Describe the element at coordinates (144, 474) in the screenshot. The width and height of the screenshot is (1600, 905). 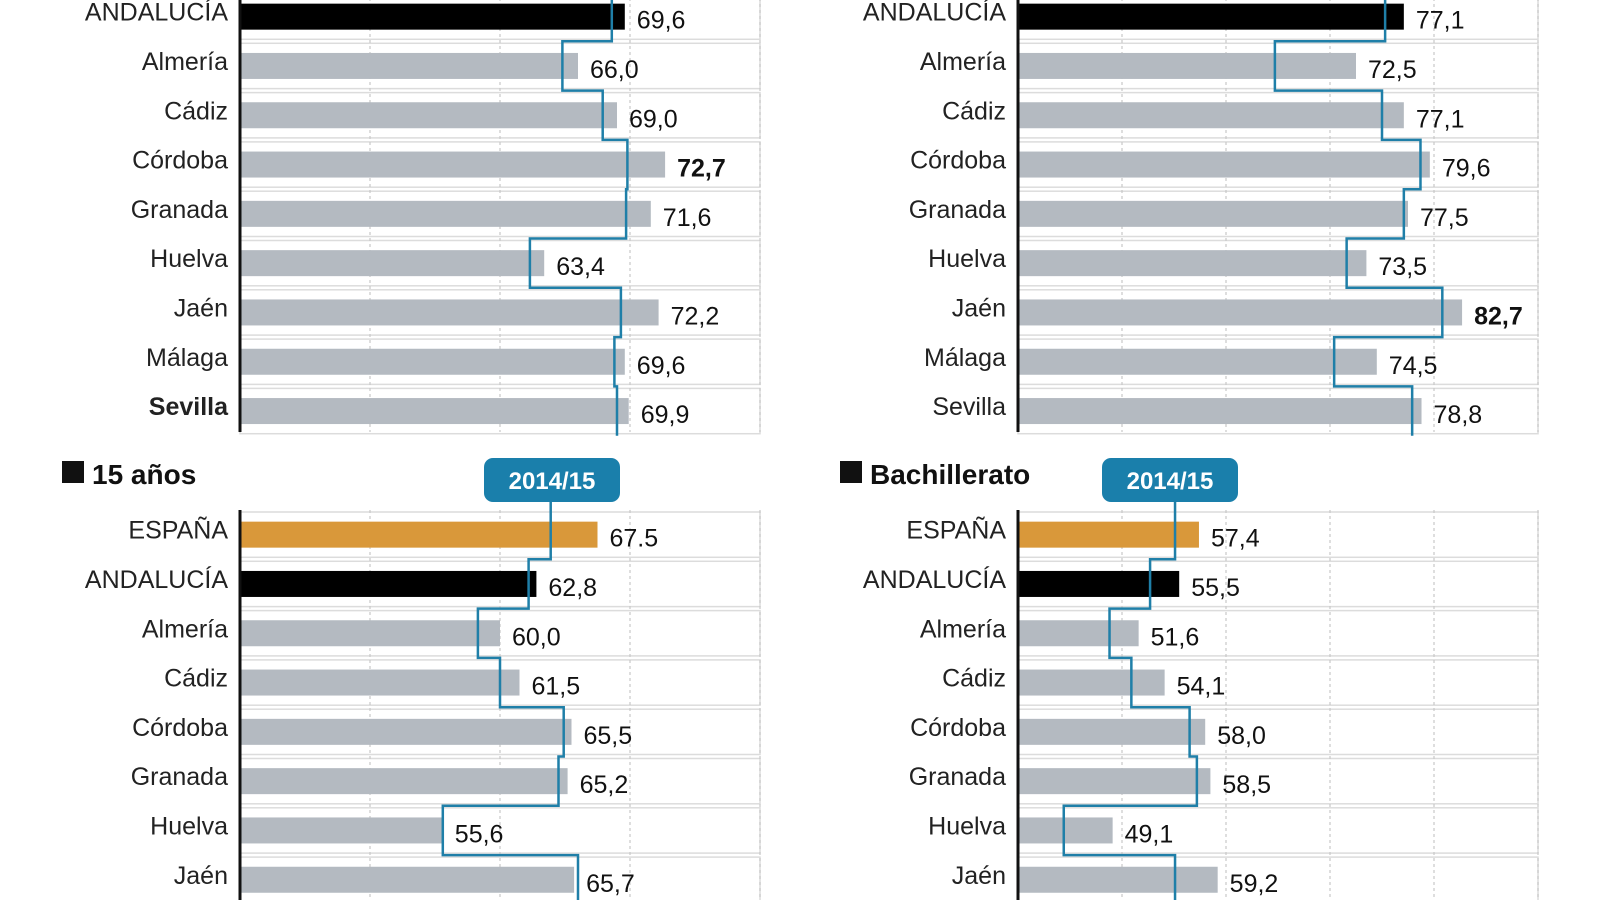
I see `panel-title: 15 años` at that location.